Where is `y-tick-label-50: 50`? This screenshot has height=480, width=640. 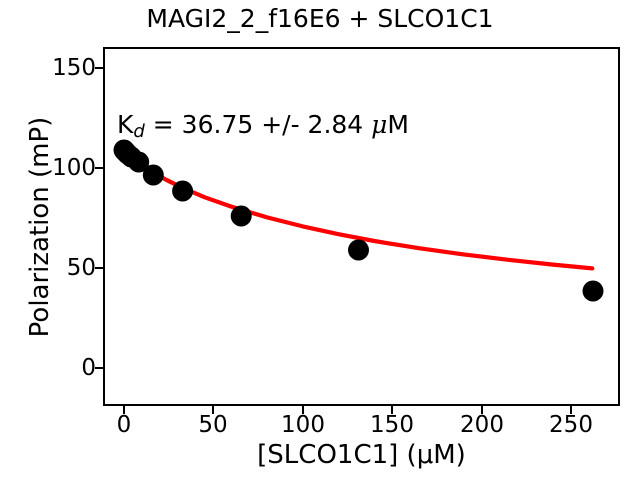
y-tick-label-50: 50 is located at coordinates (81, 268).